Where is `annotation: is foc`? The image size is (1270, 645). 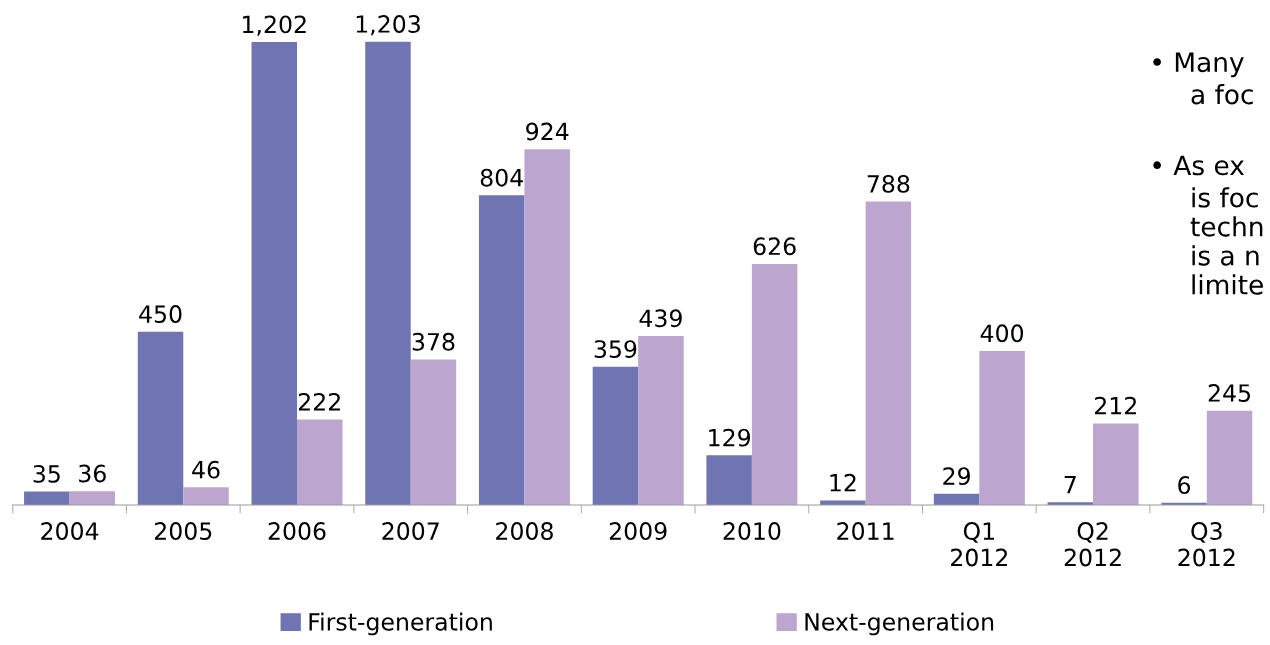 annotation: is foc is located at coordinates (1225, 197).